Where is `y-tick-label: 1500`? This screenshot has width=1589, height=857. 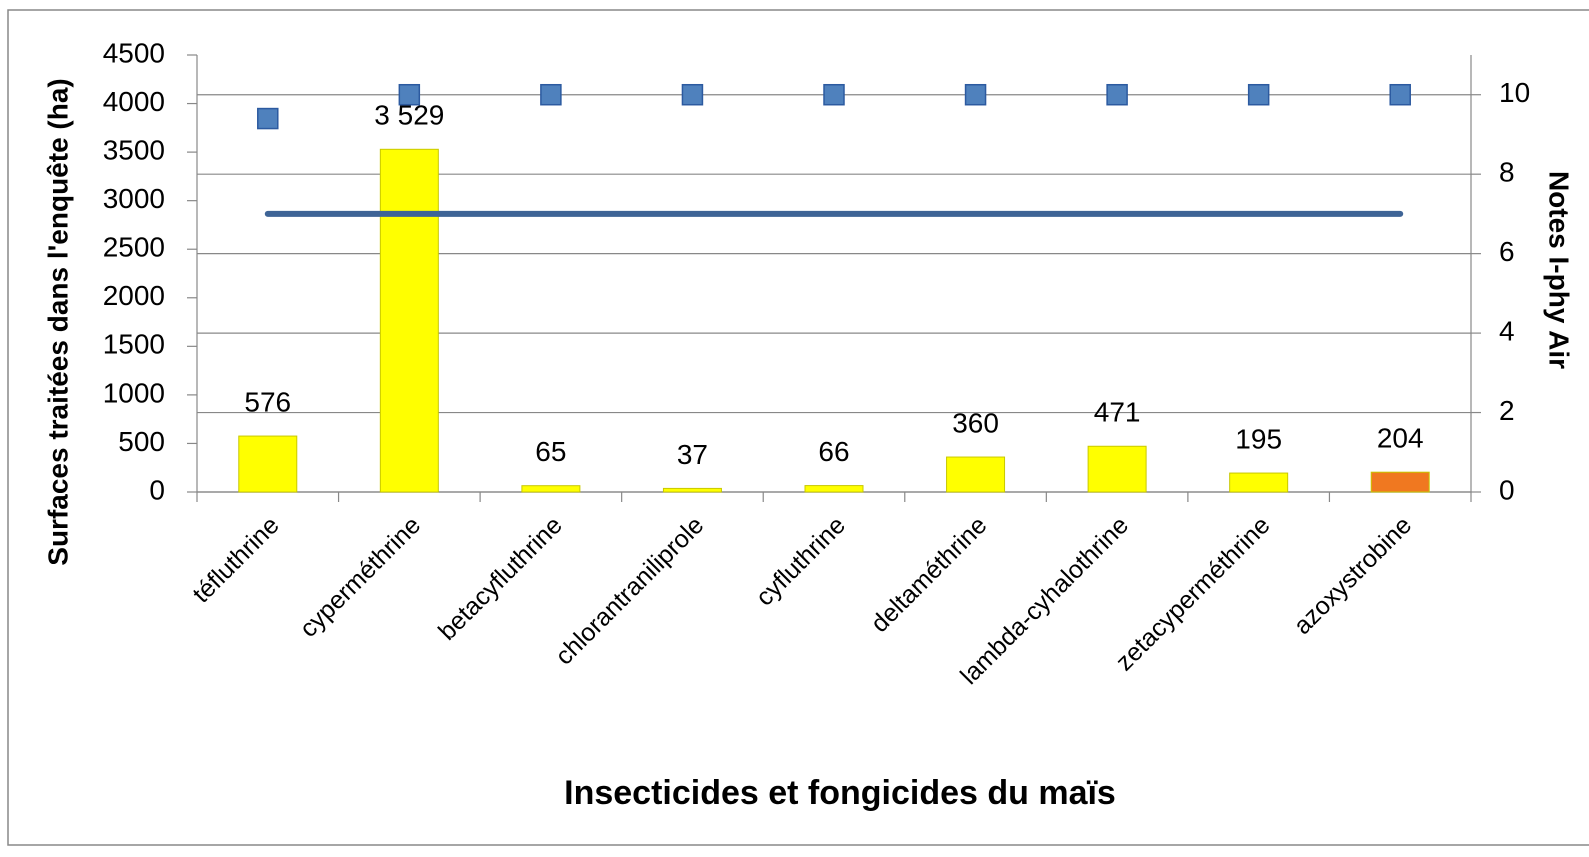
y-tick-label: 1500 is located at coordinates (134, 344).